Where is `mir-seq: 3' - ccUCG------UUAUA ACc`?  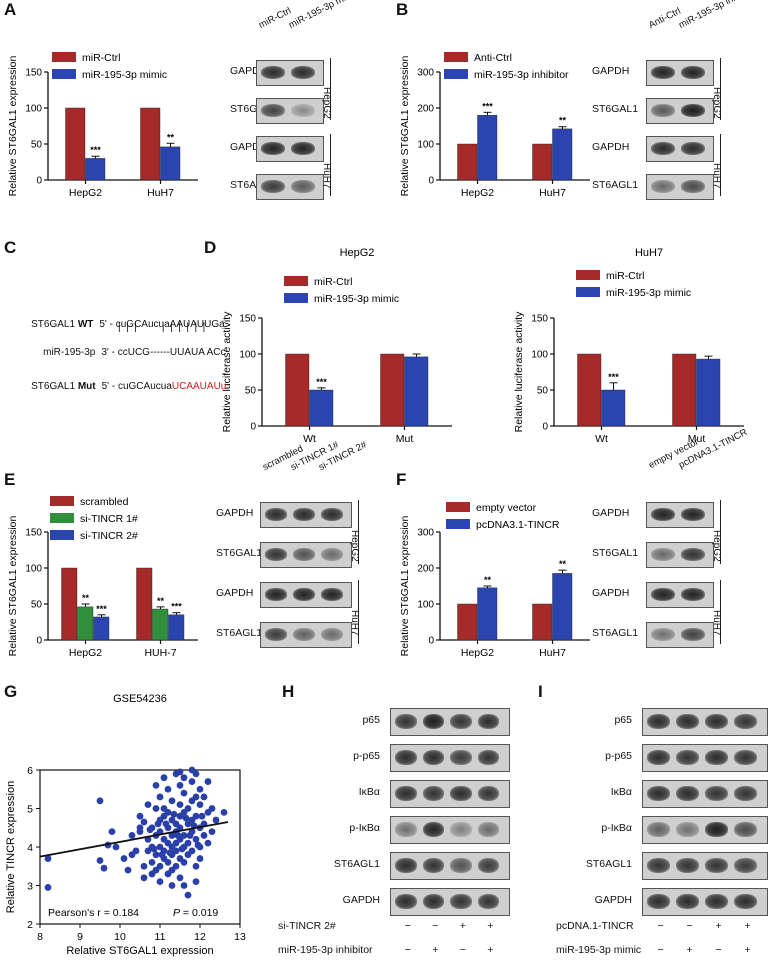
mir-seq: 3' - ccUCG------UUAUA ACc is located at coordinates (163, 352).